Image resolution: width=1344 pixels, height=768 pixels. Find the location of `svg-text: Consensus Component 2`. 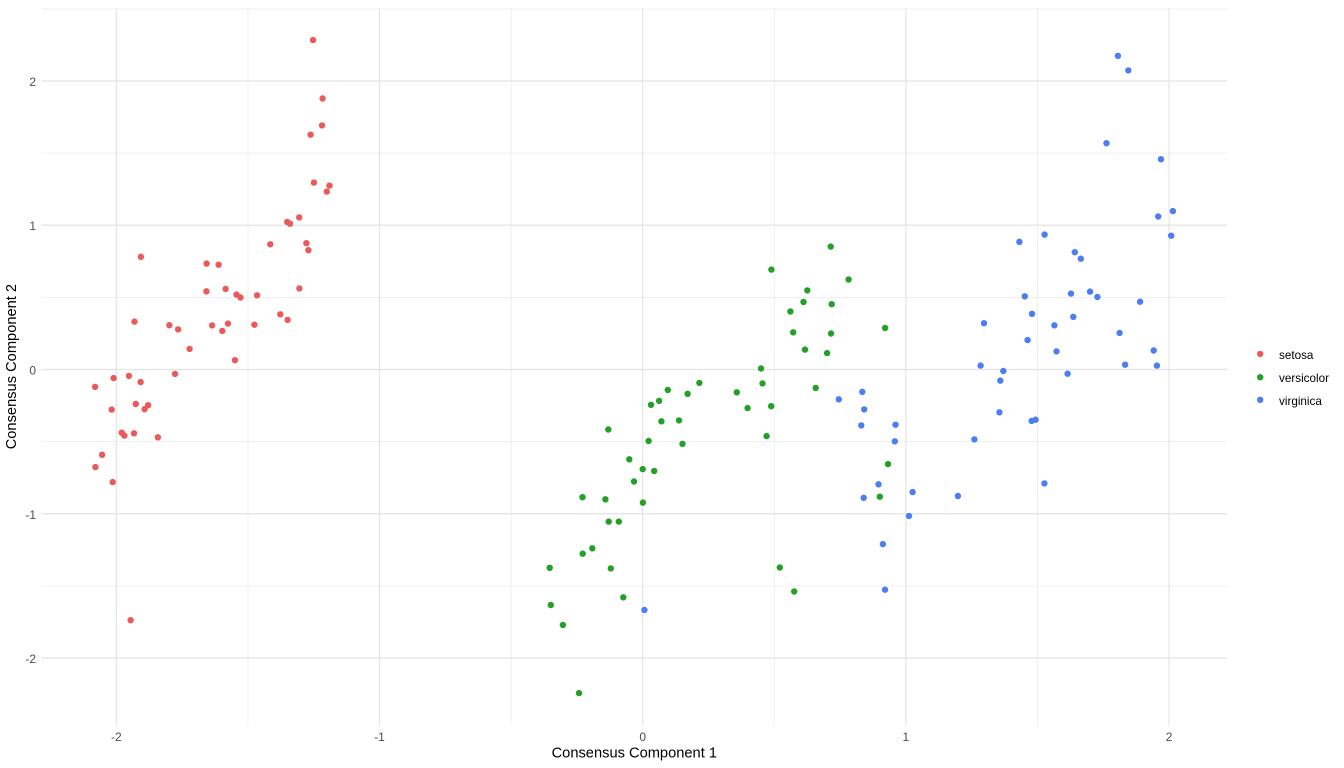

svg-text: Consensus Component 2 is located at coordinates (12, 366).